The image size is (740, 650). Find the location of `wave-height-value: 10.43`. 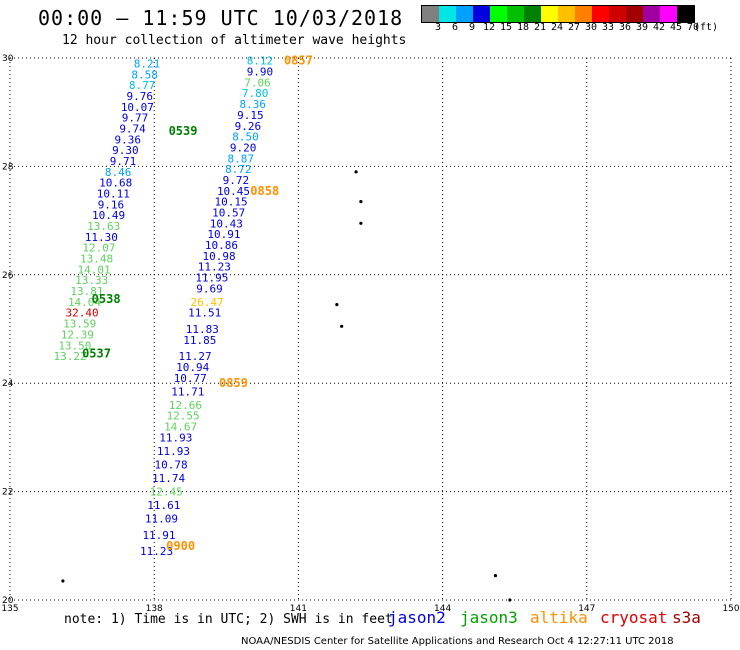

wave-height-value: 10.43 is located at coordinates (226, 223).